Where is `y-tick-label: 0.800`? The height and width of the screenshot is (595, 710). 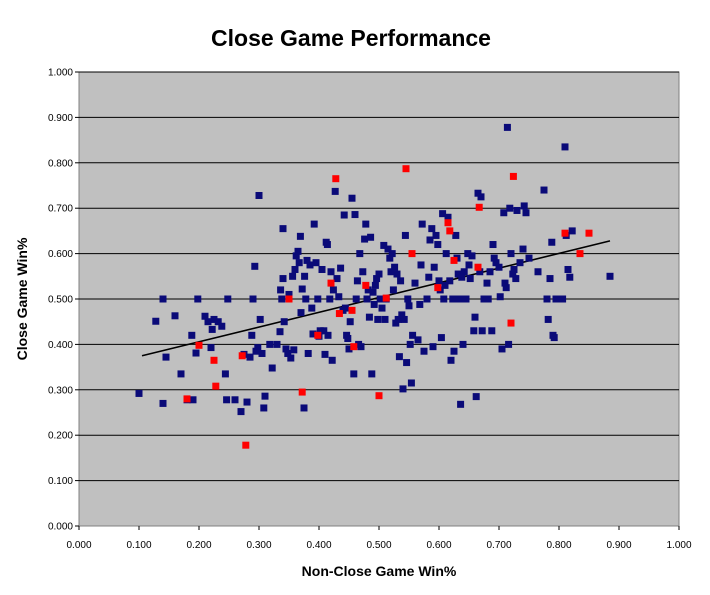
y-tick-label: 0.800 is located at coordinates (60, 163).